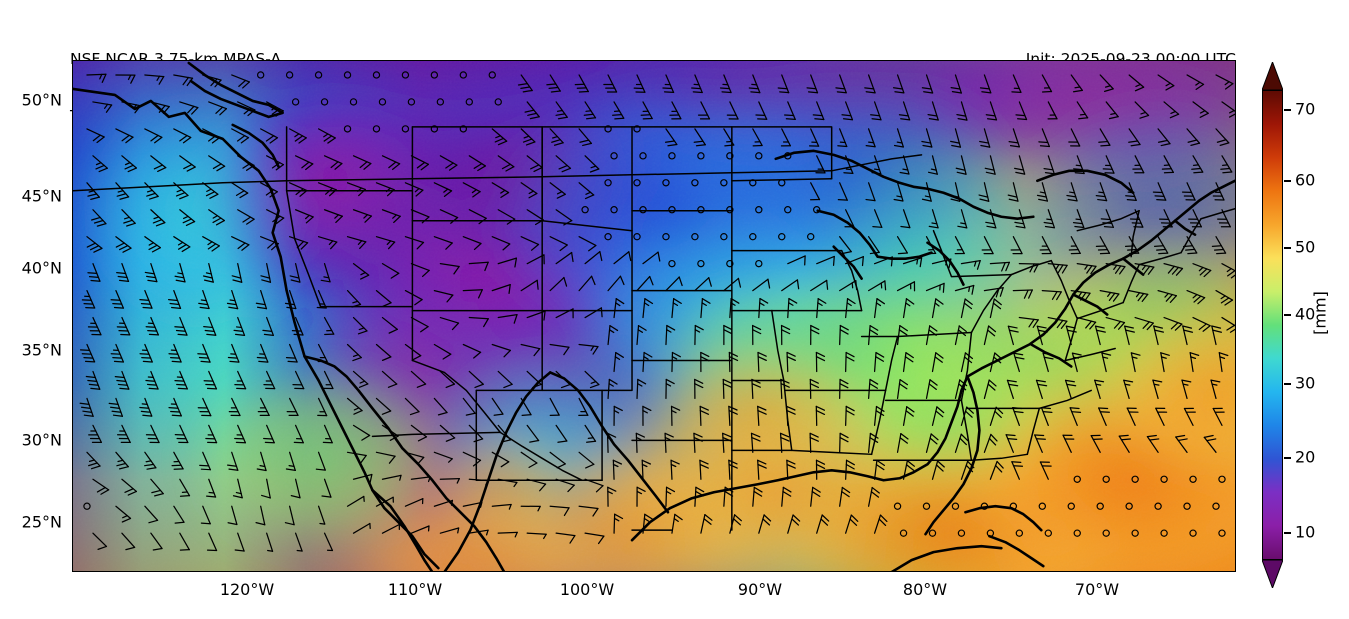 This screenshot has height=619, width=1349. Describe the element at coordinates (1272, 325) in the screenshot. I see `colorbar-gradient` at that location.